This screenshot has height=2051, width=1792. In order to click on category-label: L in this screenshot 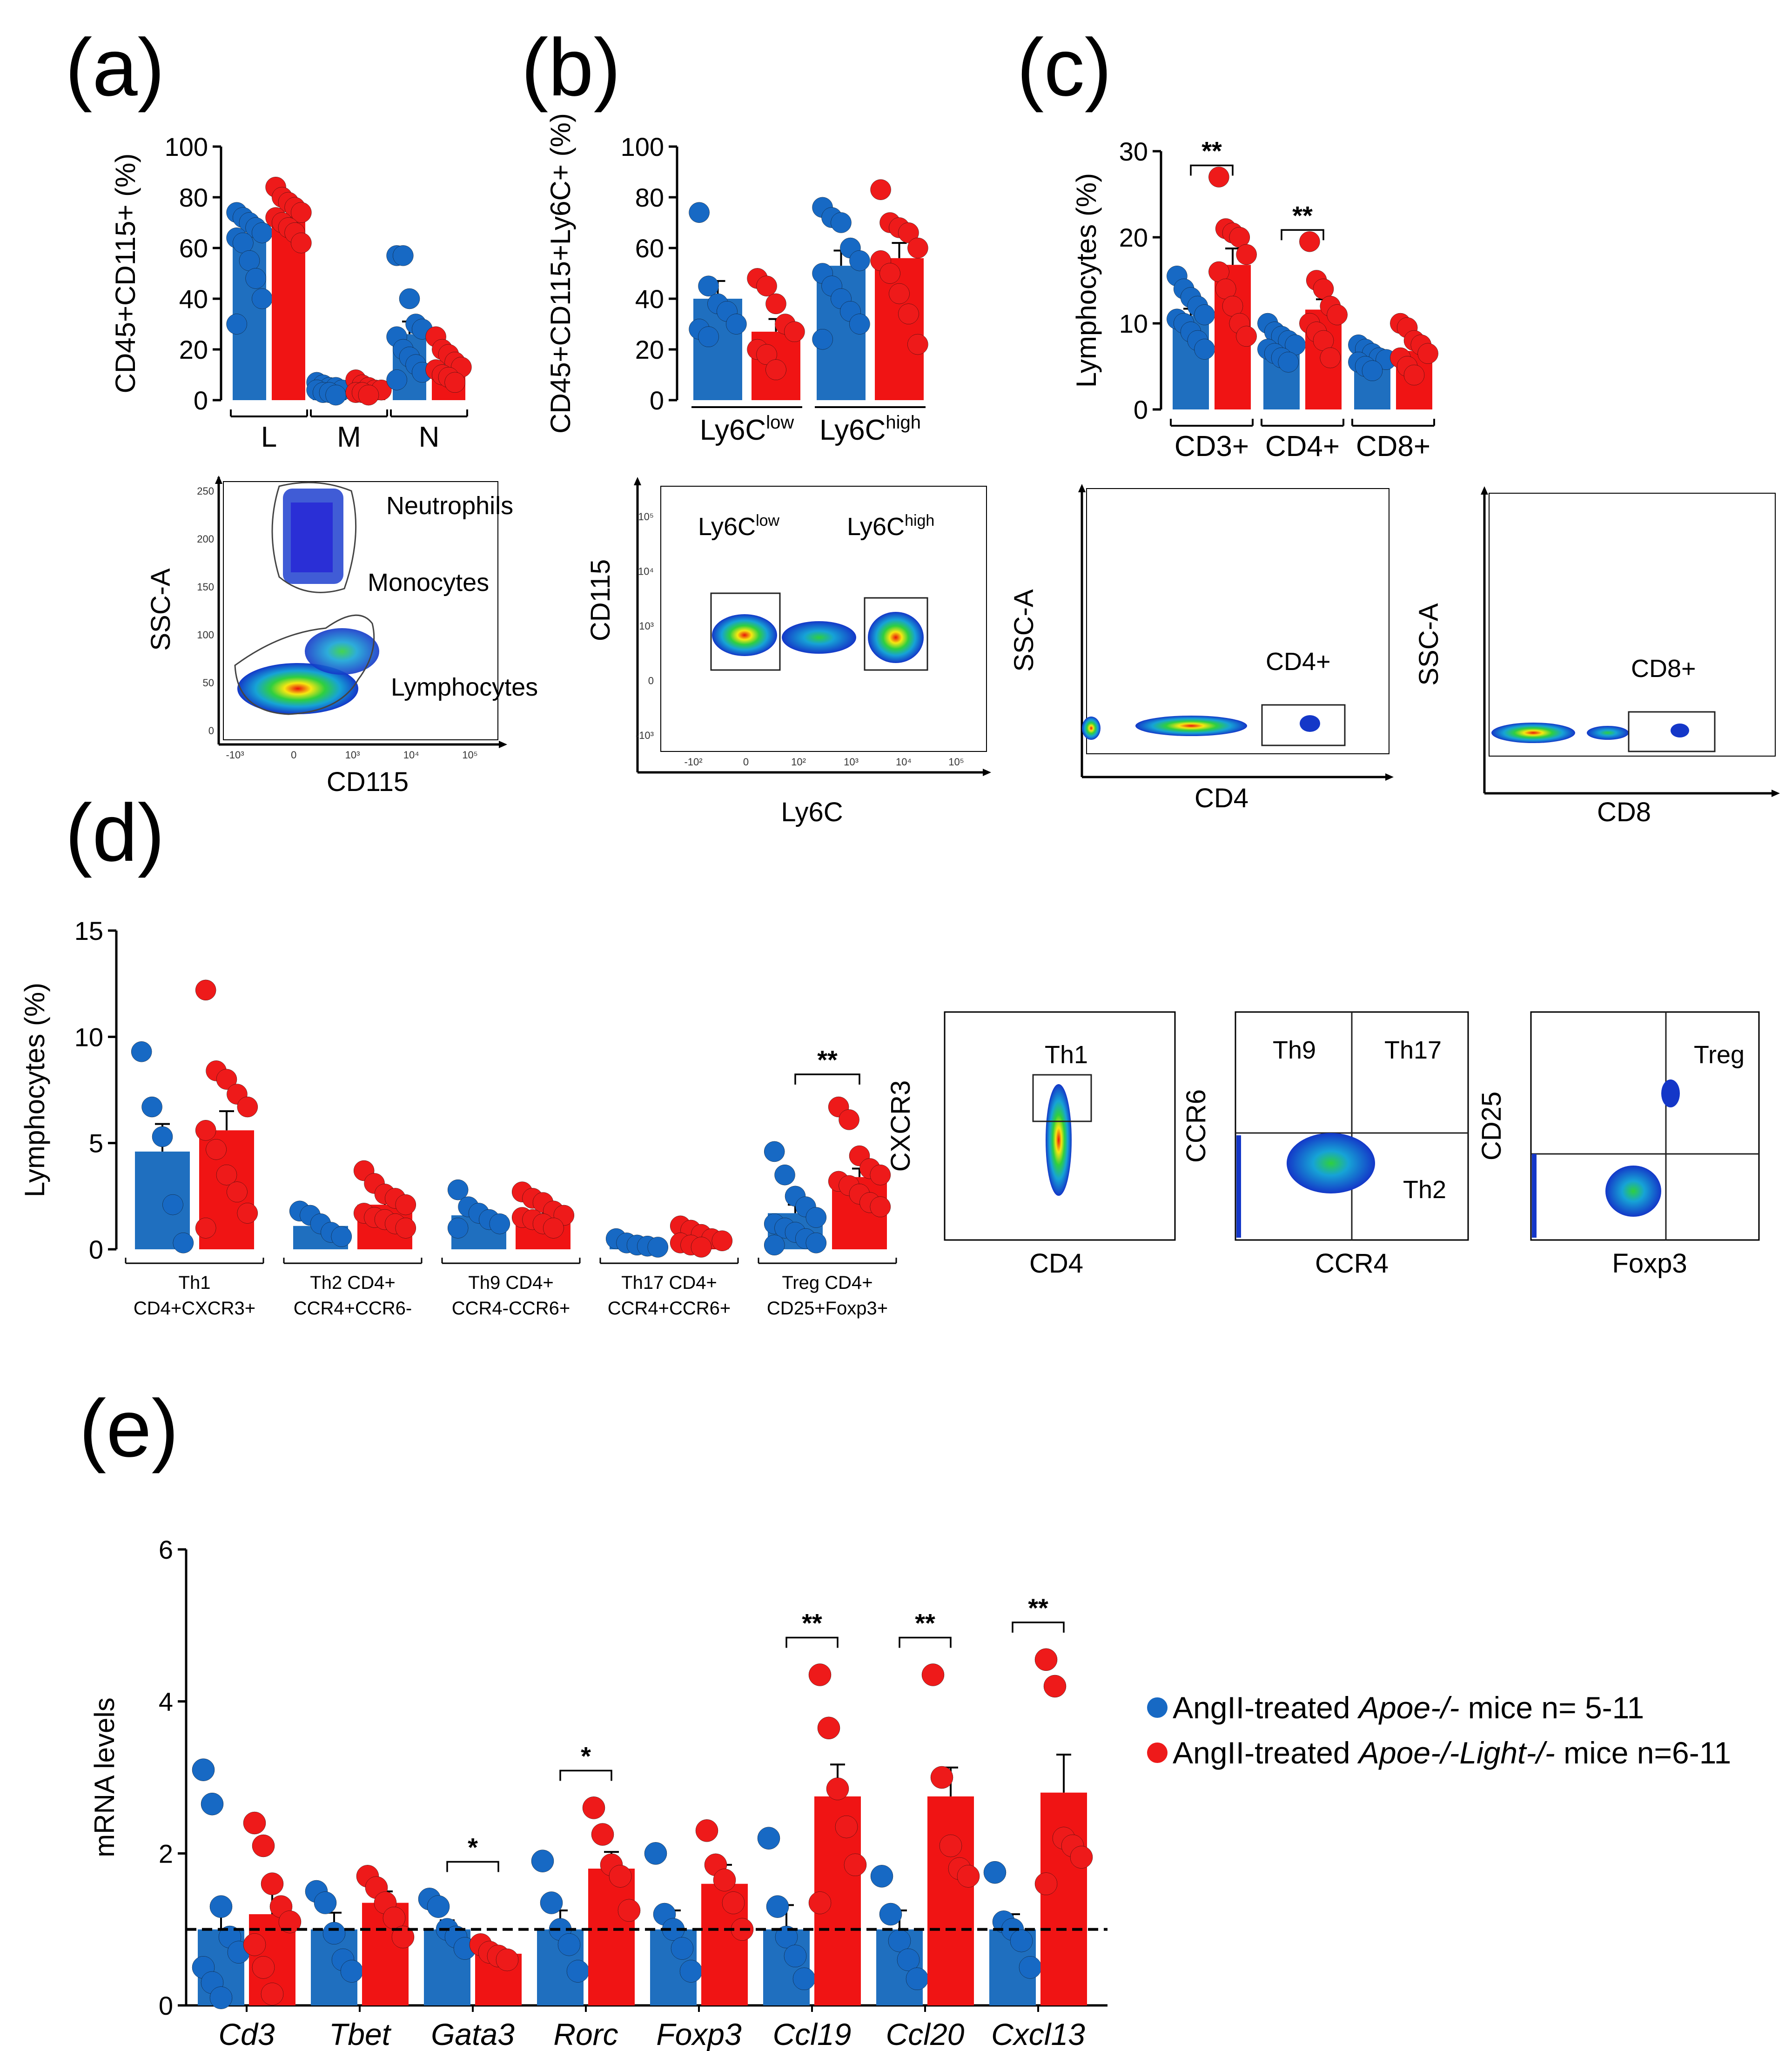, I will do `click(269, 437)`.